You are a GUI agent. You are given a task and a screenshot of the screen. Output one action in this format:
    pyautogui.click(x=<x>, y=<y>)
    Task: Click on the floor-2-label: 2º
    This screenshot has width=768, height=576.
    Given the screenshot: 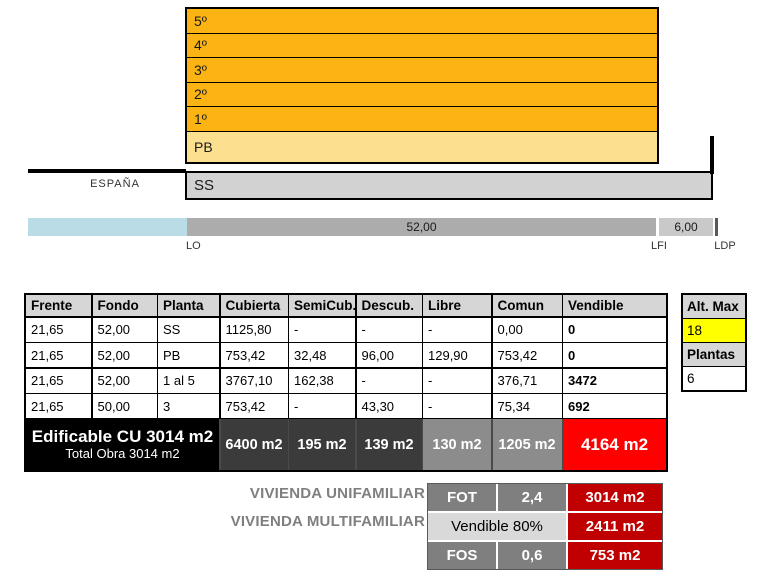 What is the action you would take?
    pyautogui.click(x=200, y=94)
    